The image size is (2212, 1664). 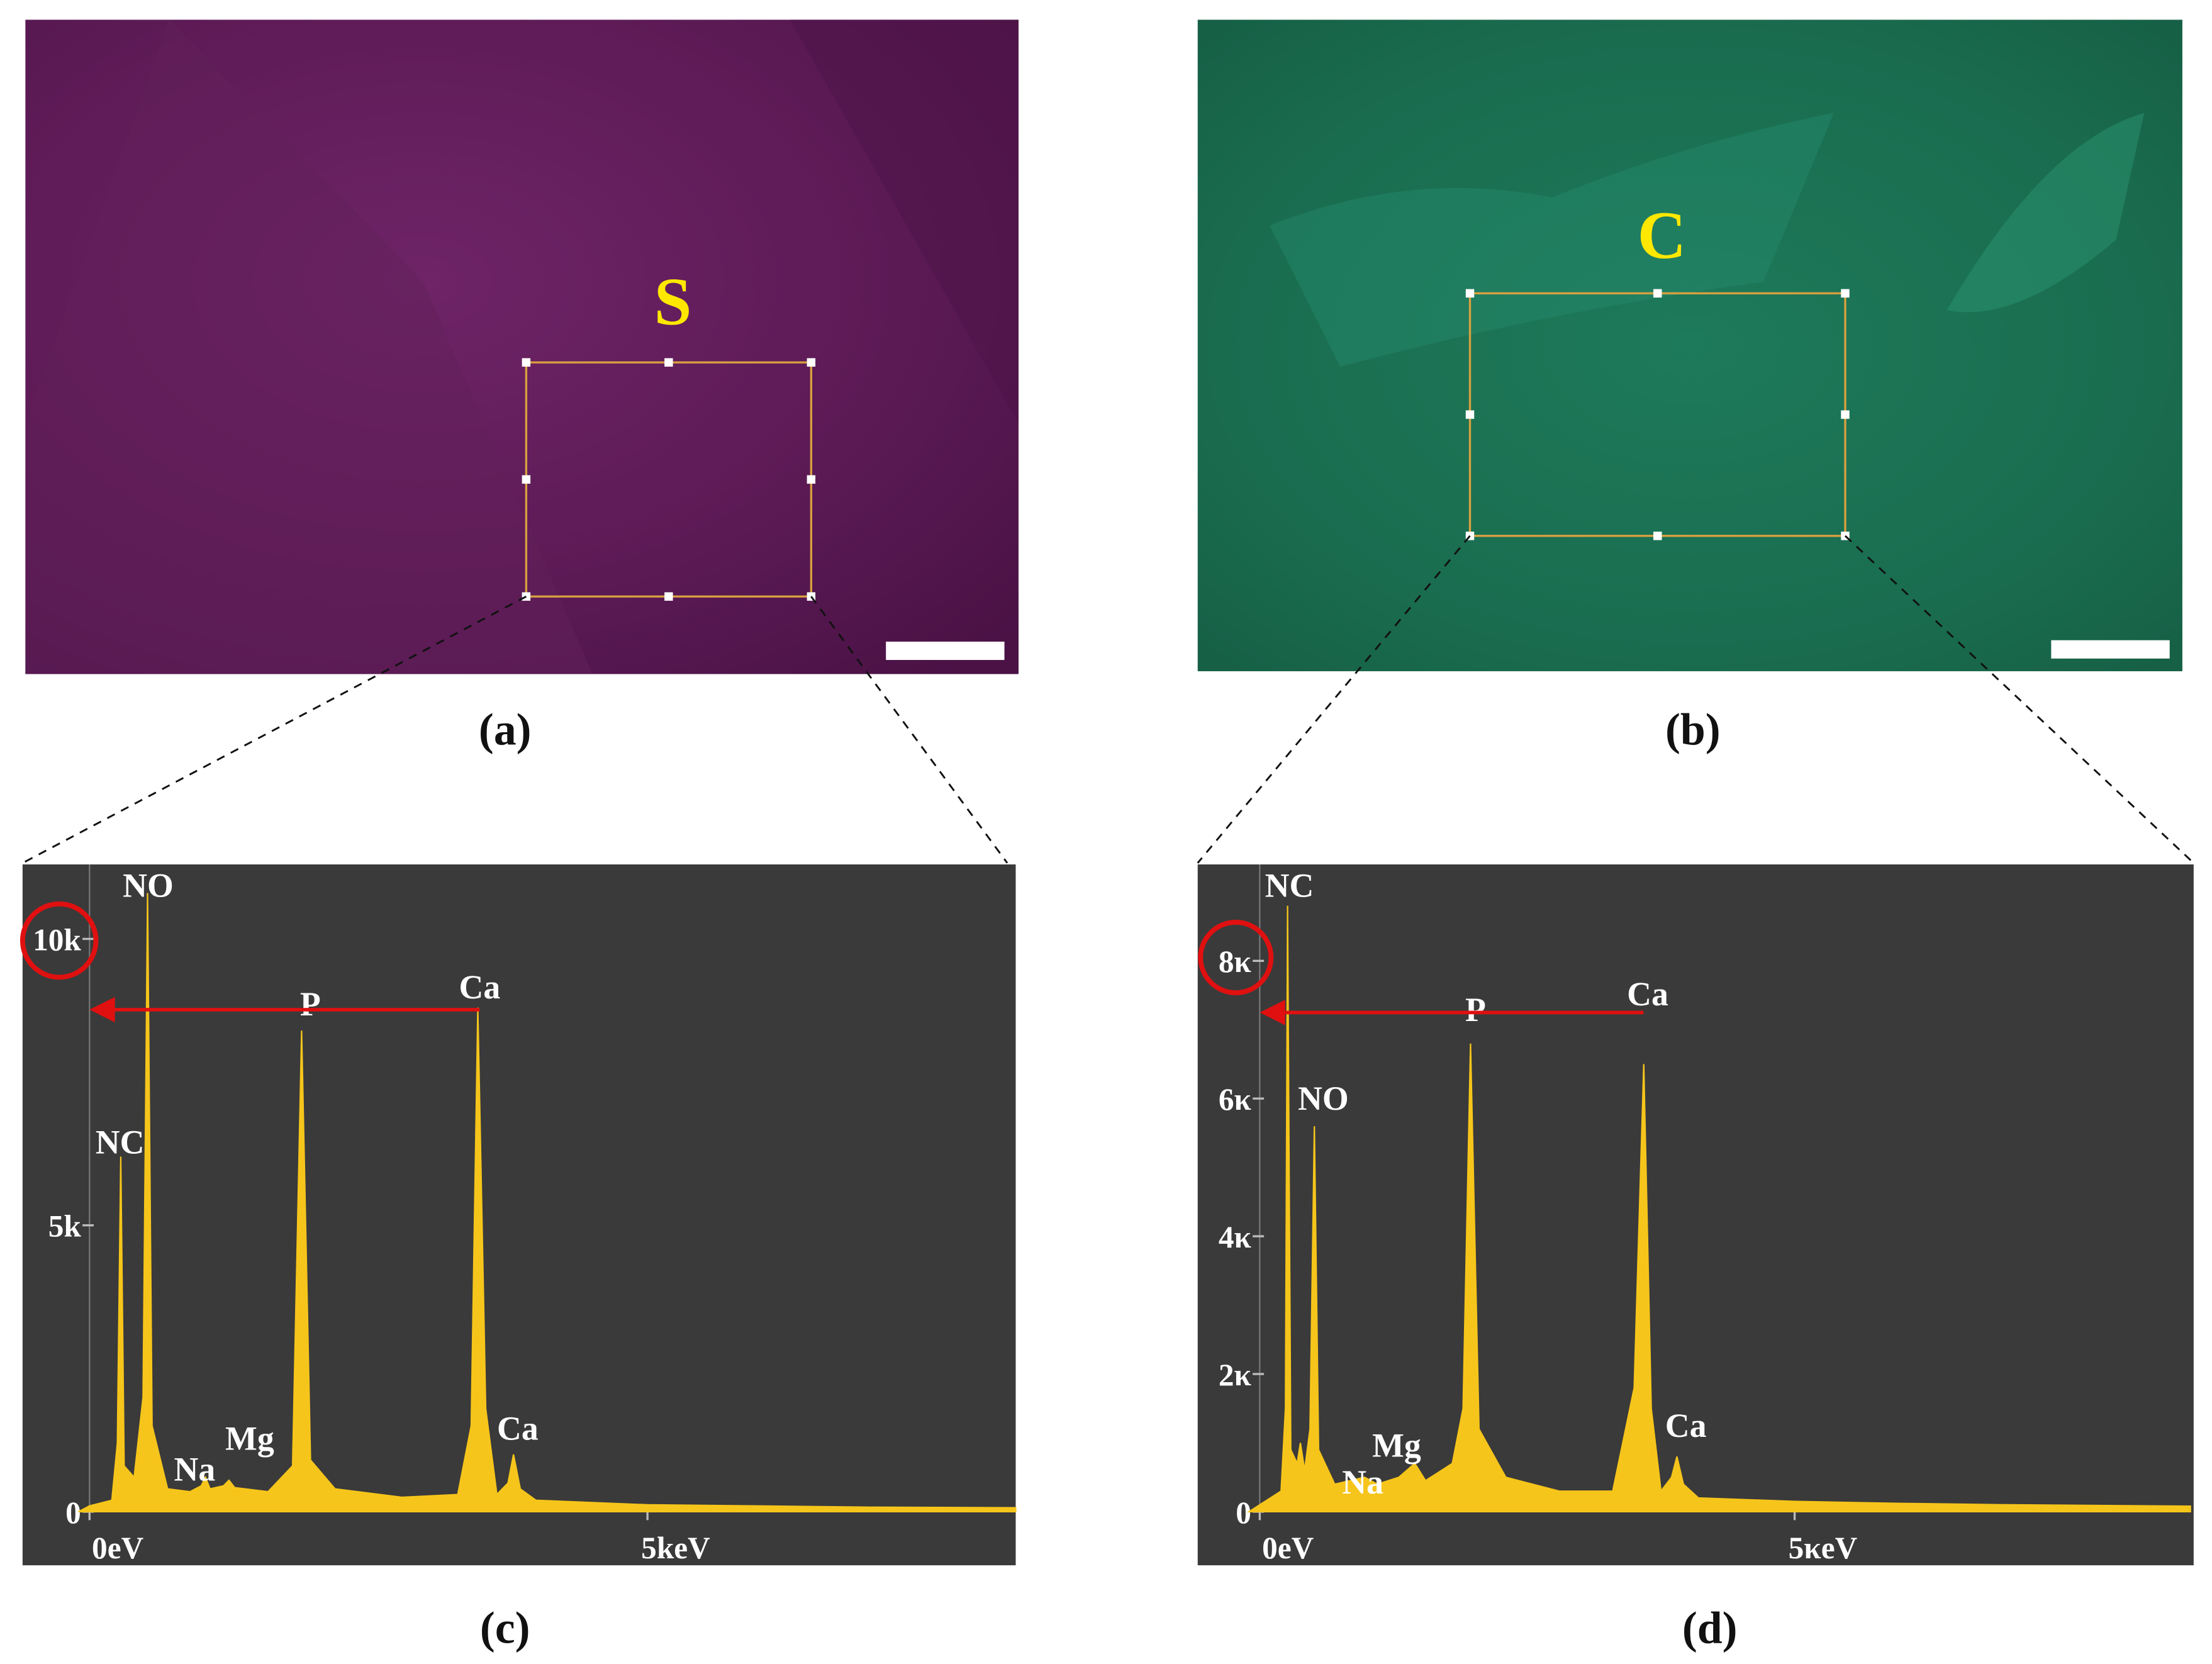 I want to click on image-label: S, so click(x=673, y=302).